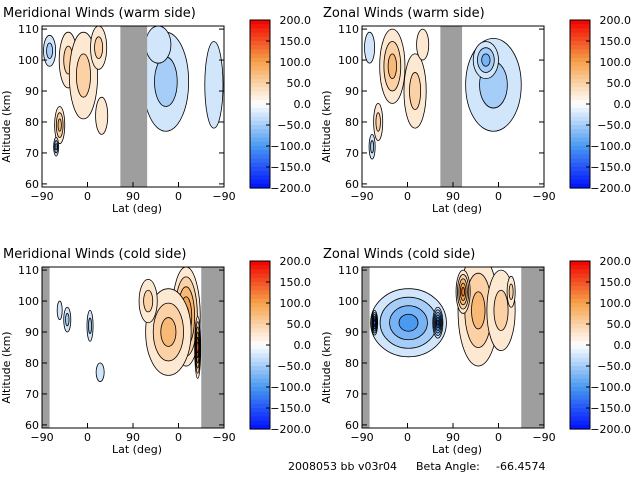 This screenshot has height=480, width=640. Describe the element at coordinates (399, 254) in the screenshot. I see `panel-title: Zonal Winds (cold side)` at that location.